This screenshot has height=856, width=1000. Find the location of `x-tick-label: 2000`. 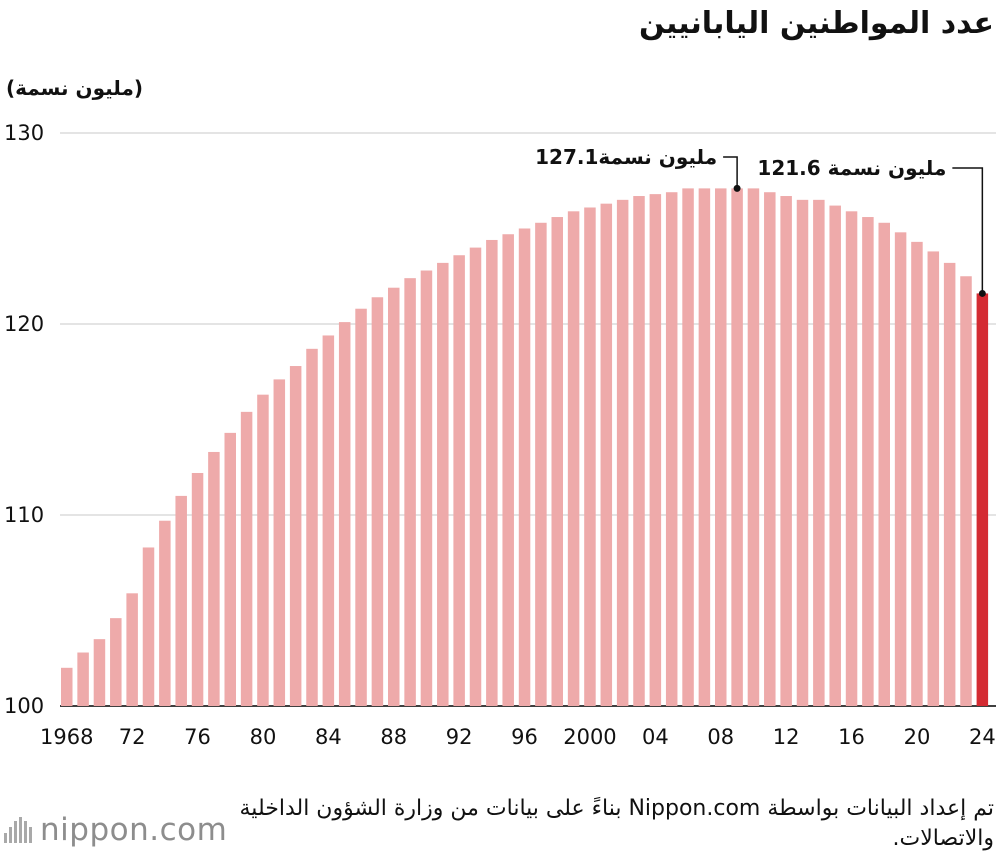

x-tick-label: 2000 is located at coordinates (589, 737).